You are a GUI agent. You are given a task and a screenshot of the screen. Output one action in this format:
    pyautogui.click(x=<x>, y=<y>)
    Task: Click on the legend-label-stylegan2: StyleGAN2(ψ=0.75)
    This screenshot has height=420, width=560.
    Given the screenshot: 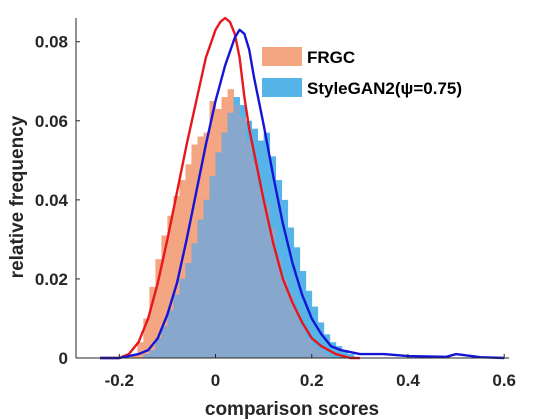 What is the action you would take?
    pyautogui.click(x=384, y=88)
    